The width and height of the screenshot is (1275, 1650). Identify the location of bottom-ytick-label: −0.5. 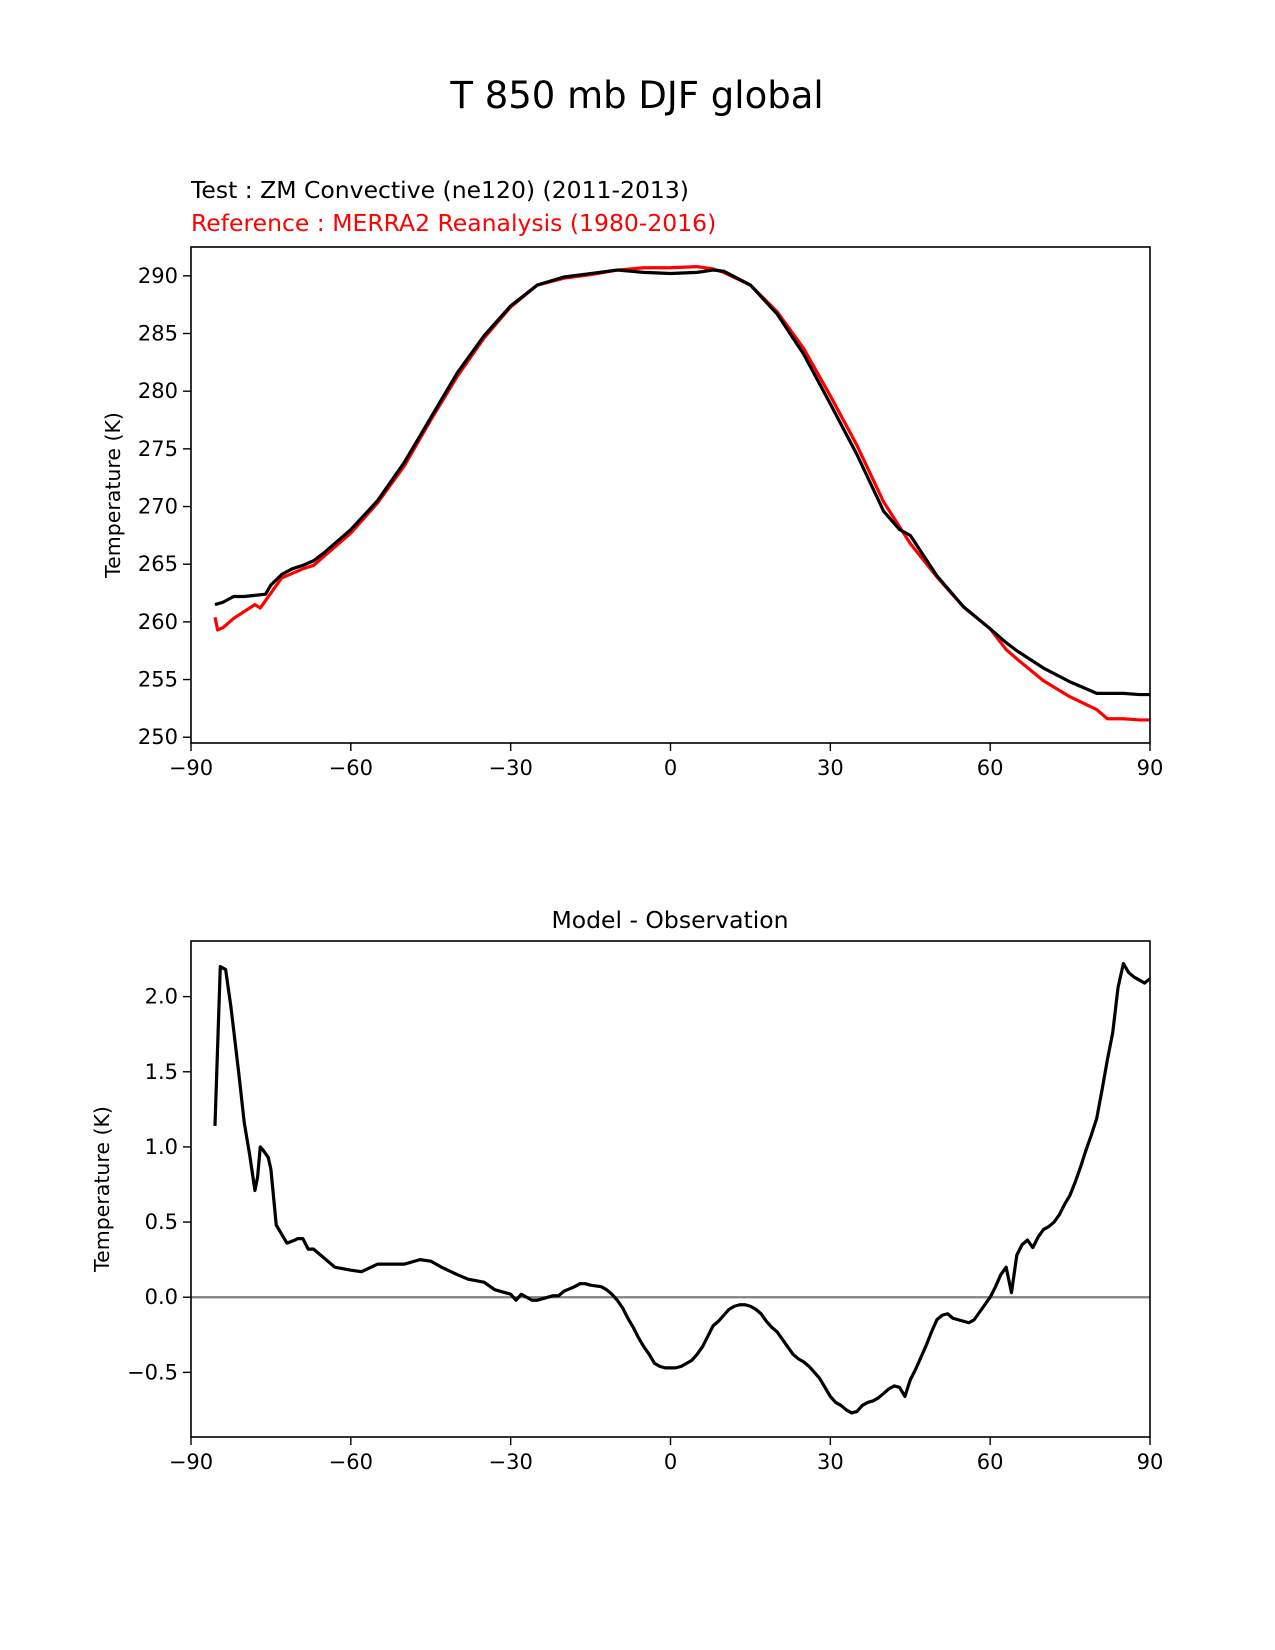
(152, 1372).